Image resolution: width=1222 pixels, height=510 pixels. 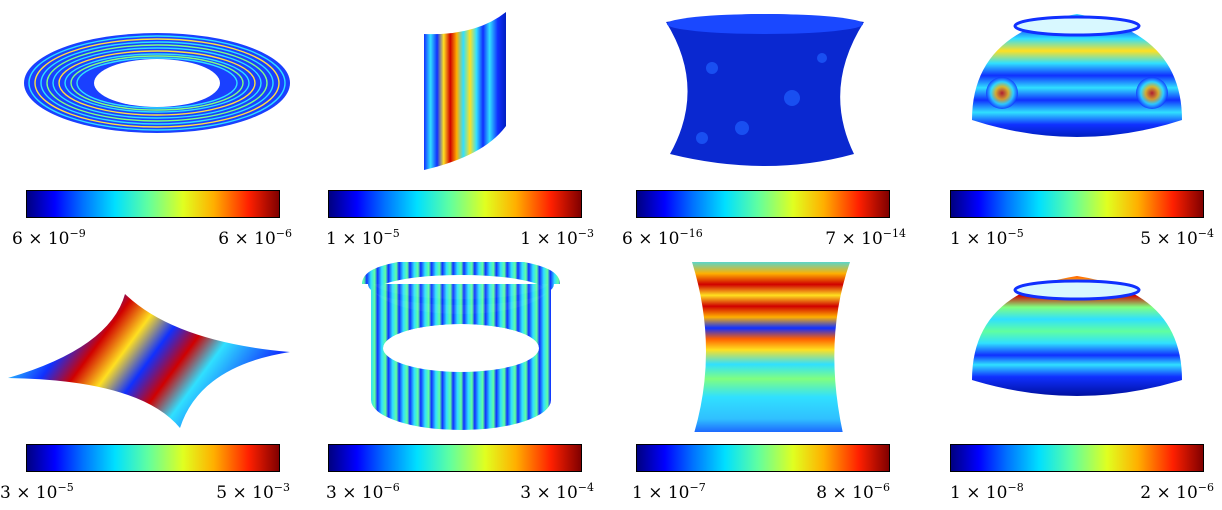 I want to click on colorbar-max-label: 5 × 10⁻³, so click(x=253, y=492).